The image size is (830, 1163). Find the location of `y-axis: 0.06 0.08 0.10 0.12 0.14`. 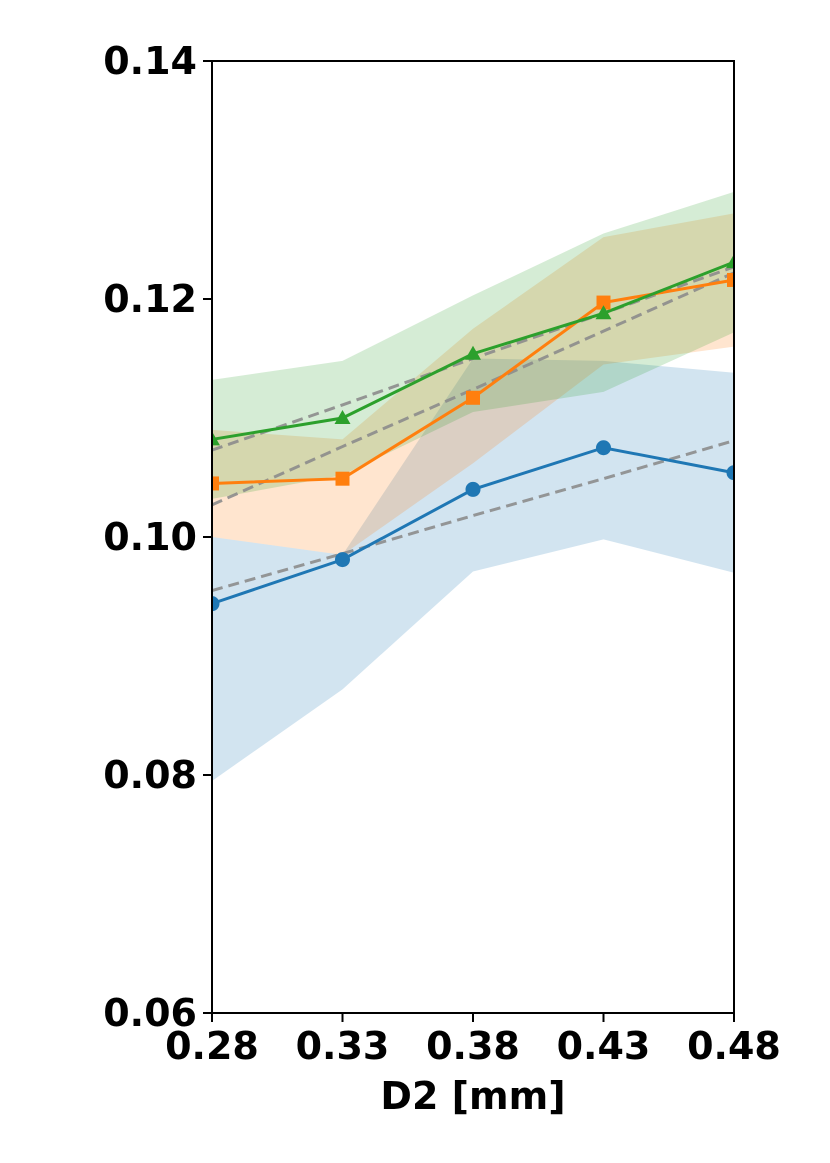

y-axis: 0.06 0.08 0.10 0.12 0.14 is located at coordinates (157, 537).